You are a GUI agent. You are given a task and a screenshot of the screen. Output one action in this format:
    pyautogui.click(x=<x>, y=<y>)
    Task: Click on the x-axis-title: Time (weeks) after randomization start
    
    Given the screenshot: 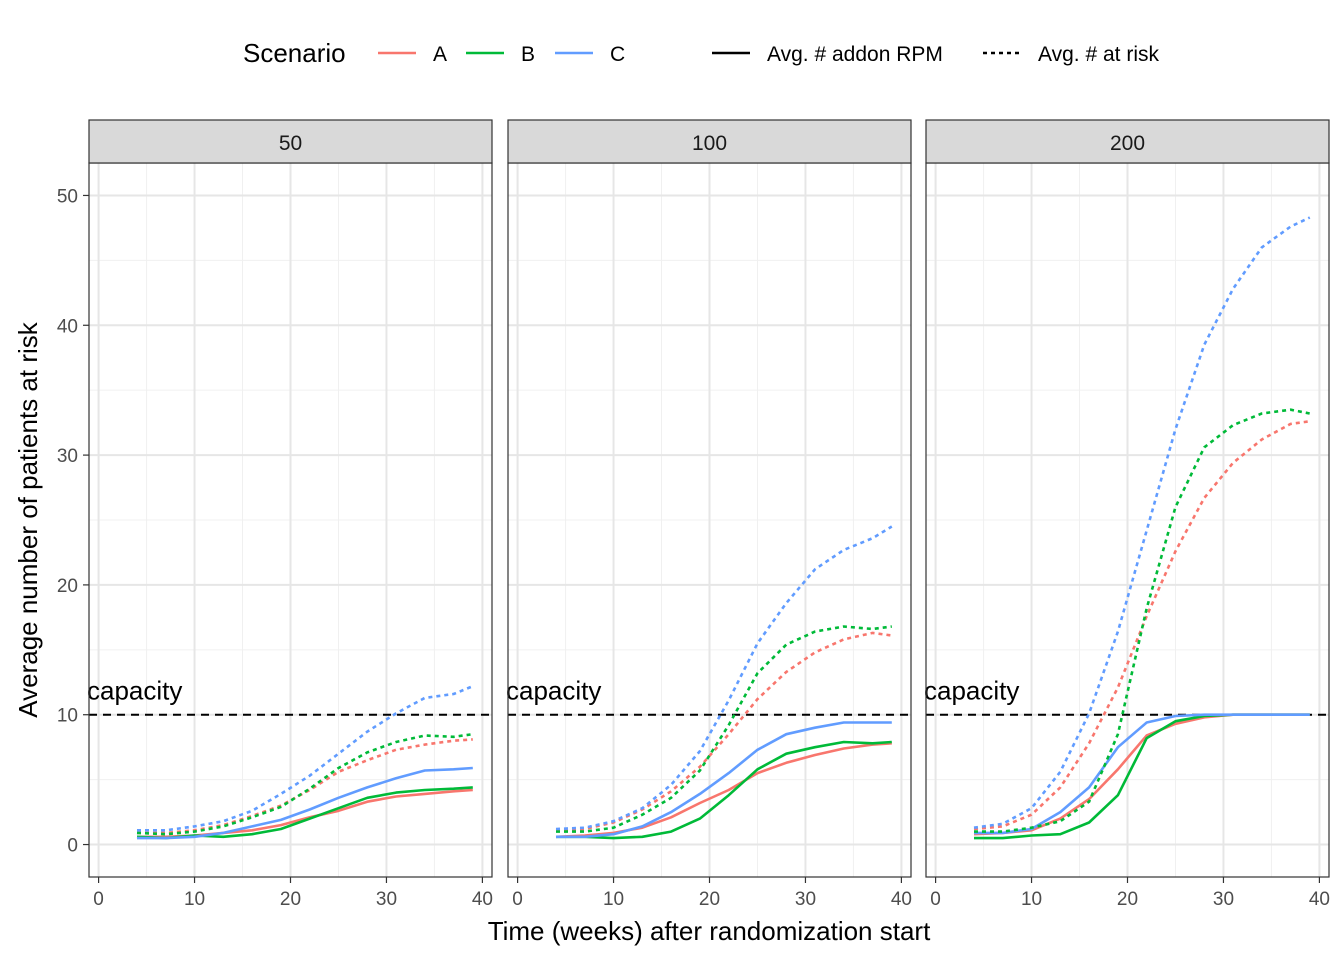 What is the action you would take?
    pyautogui.click(x=709, y=931)
    